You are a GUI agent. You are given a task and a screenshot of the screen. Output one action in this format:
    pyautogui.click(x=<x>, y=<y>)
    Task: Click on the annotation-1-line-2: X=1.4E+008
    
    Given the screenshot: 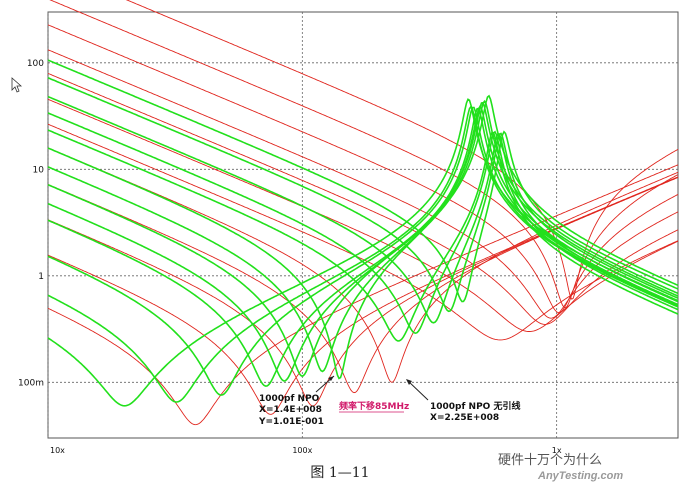 What is the action you would take?
    pyautogui.click(x=290, y=410)
    